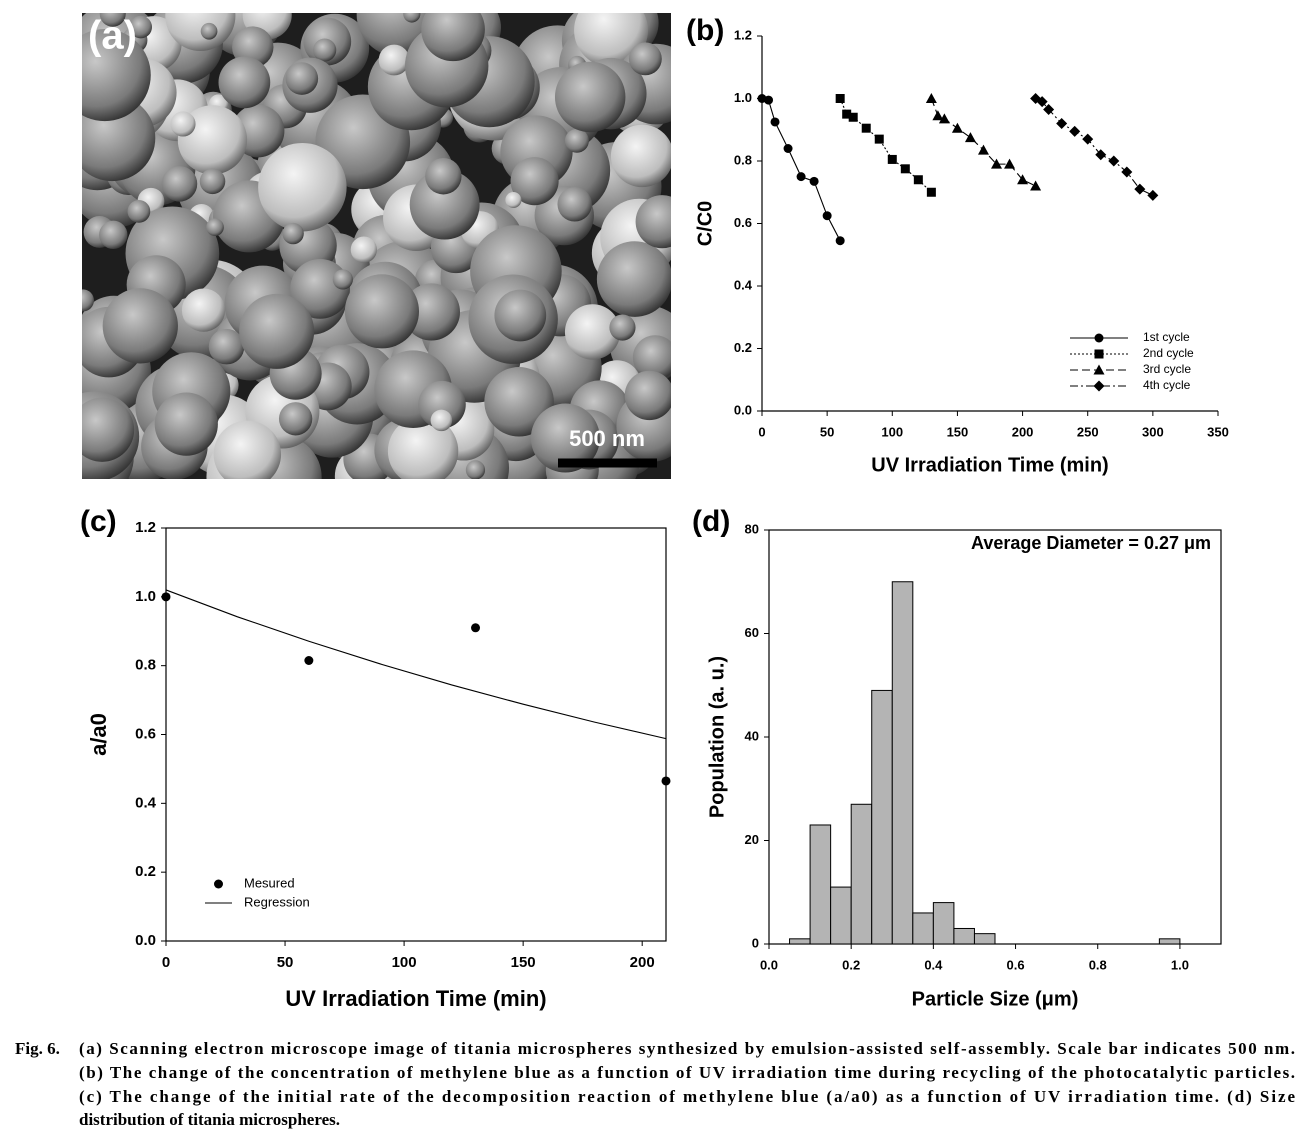 The height and width of the screenshot is (1144, 1307). What do you see at coordinates (995, 999) in the screenshot?
I see `x-axis-label: Particle Size (μm)` at bounding box center [995, 999].